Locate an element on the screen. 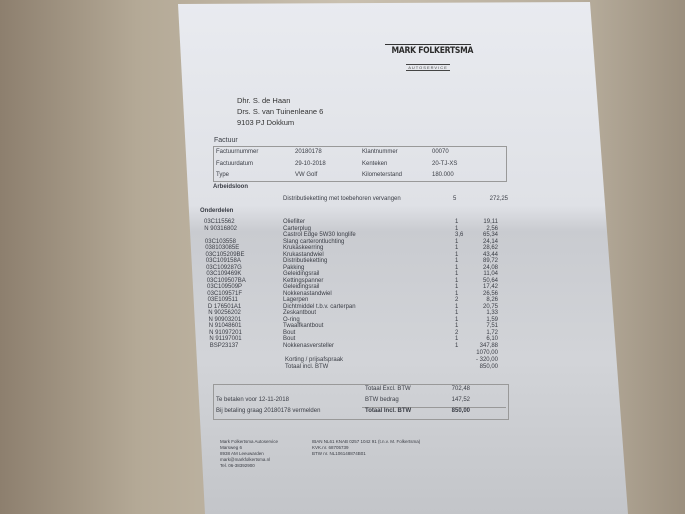 The height and width of the screenshot is (514, 685). pay-by-date: Te betalen voor 12-11-2018 is located at coordinates (252, 400).